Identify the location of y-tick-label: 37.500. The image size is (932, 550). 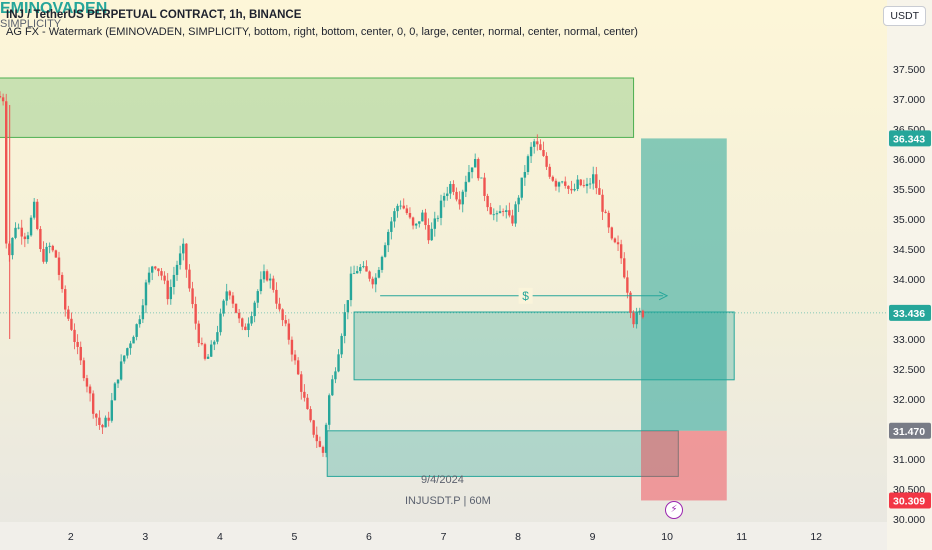
(909, 70).